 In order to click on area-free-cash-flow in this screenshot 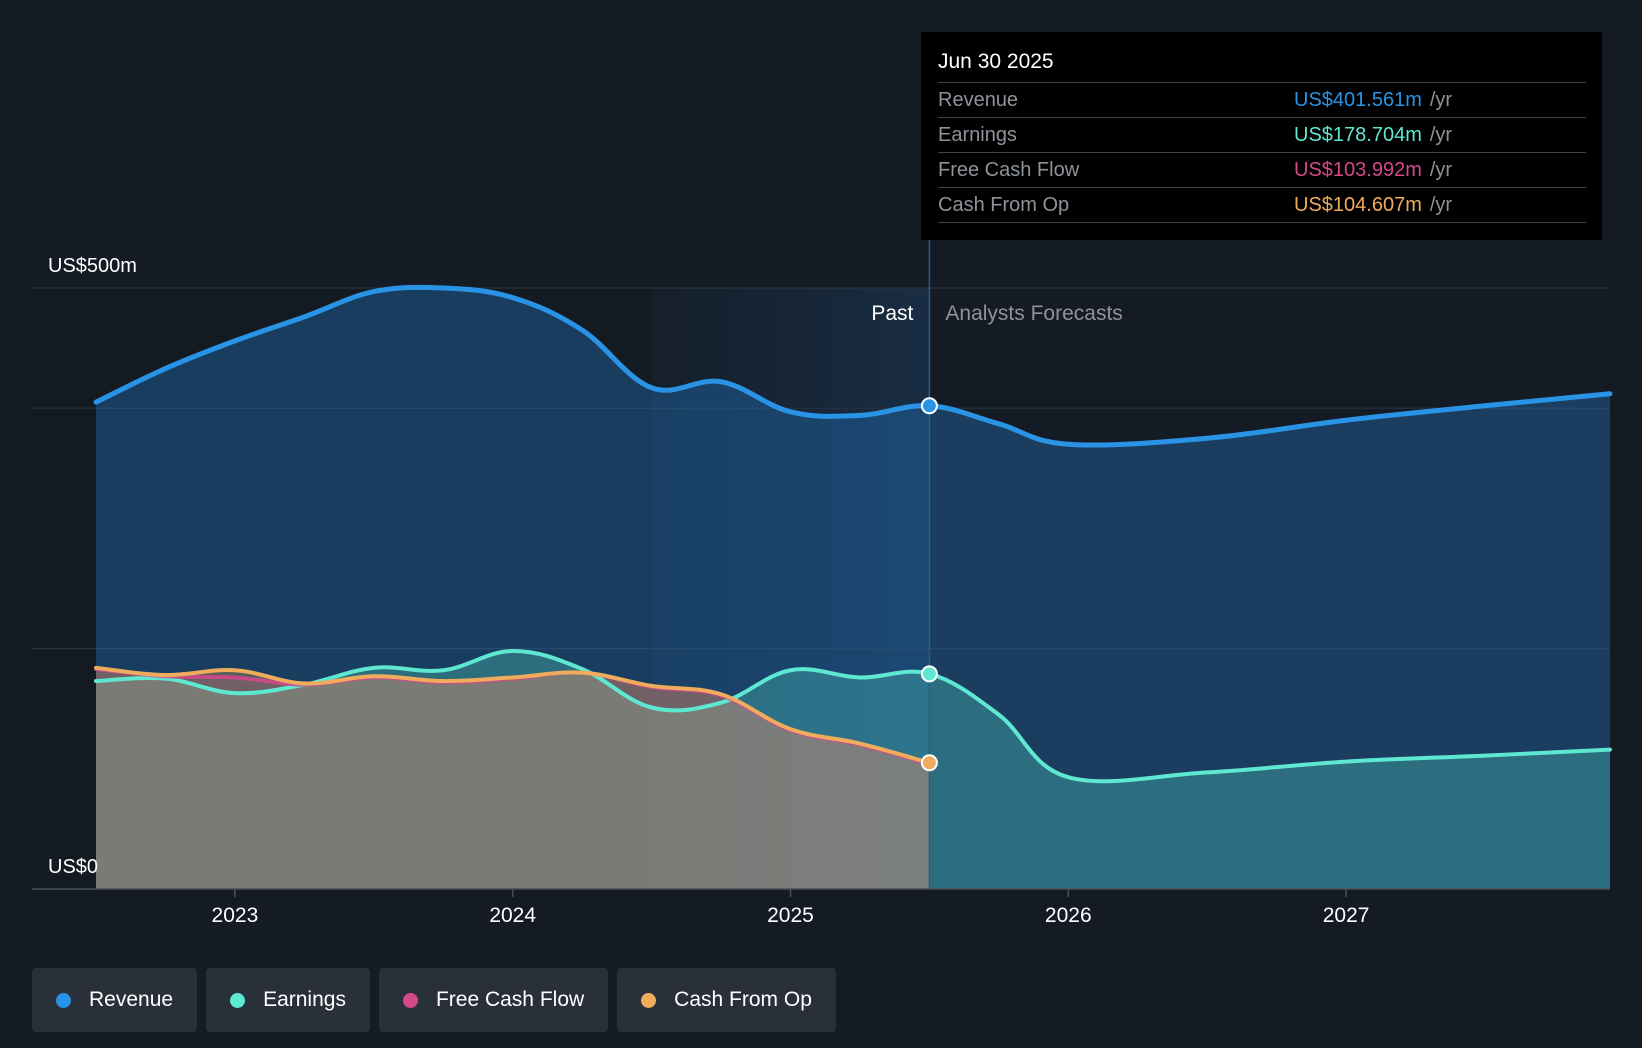, I will do `click(513, 779)`.